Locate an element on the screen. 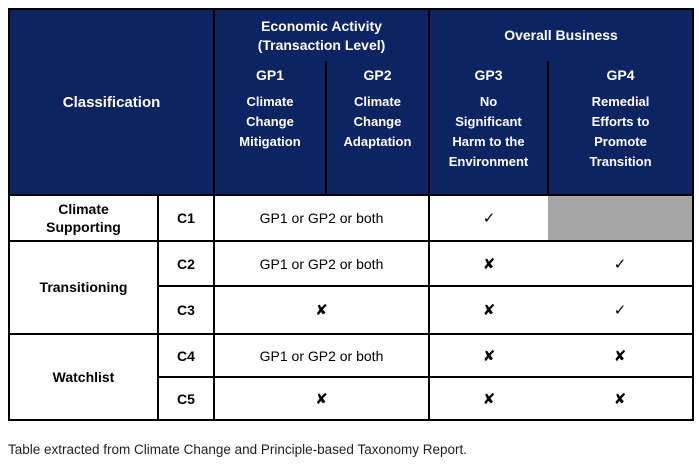 The image size is (699, 473). table-row-c5: C5 ✘ ✘ ✘ is located at coordinates (351, 398).